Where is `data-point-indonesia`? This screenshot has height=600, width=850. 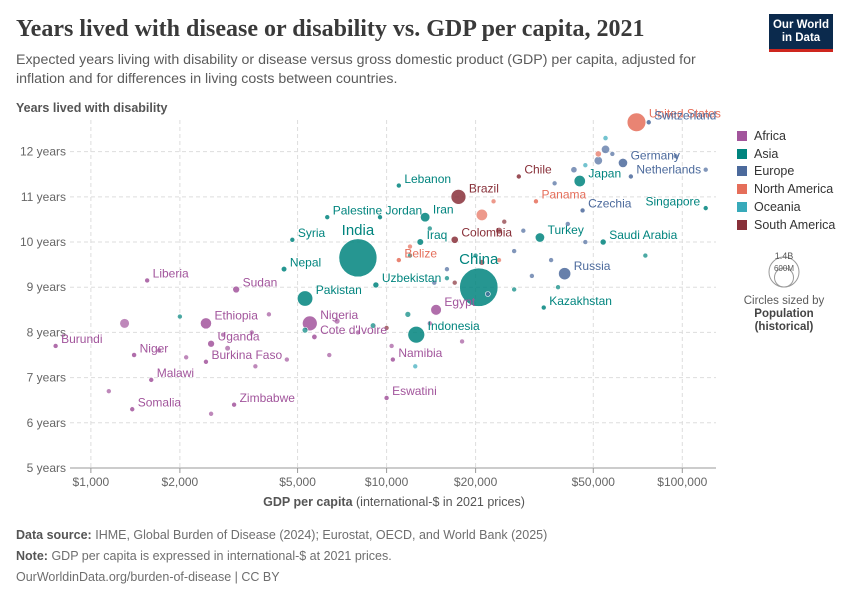
data-point-indonesia is located at coordinates (416, 334).